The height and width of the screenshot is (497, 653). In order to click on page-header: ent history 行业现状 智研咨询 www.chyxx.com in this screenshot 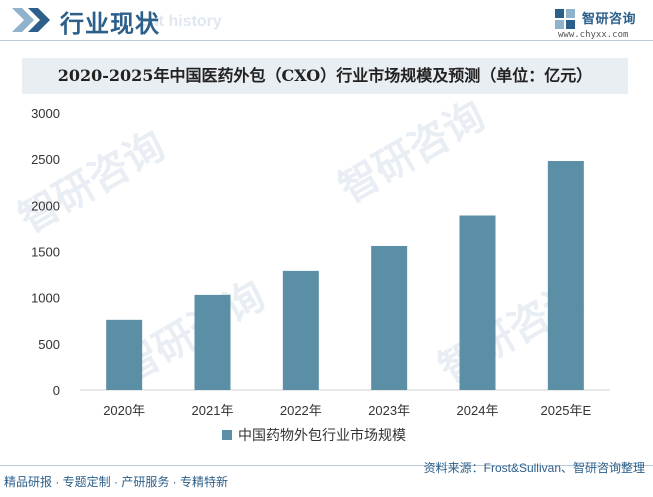, I will do `click(326, 20)`.